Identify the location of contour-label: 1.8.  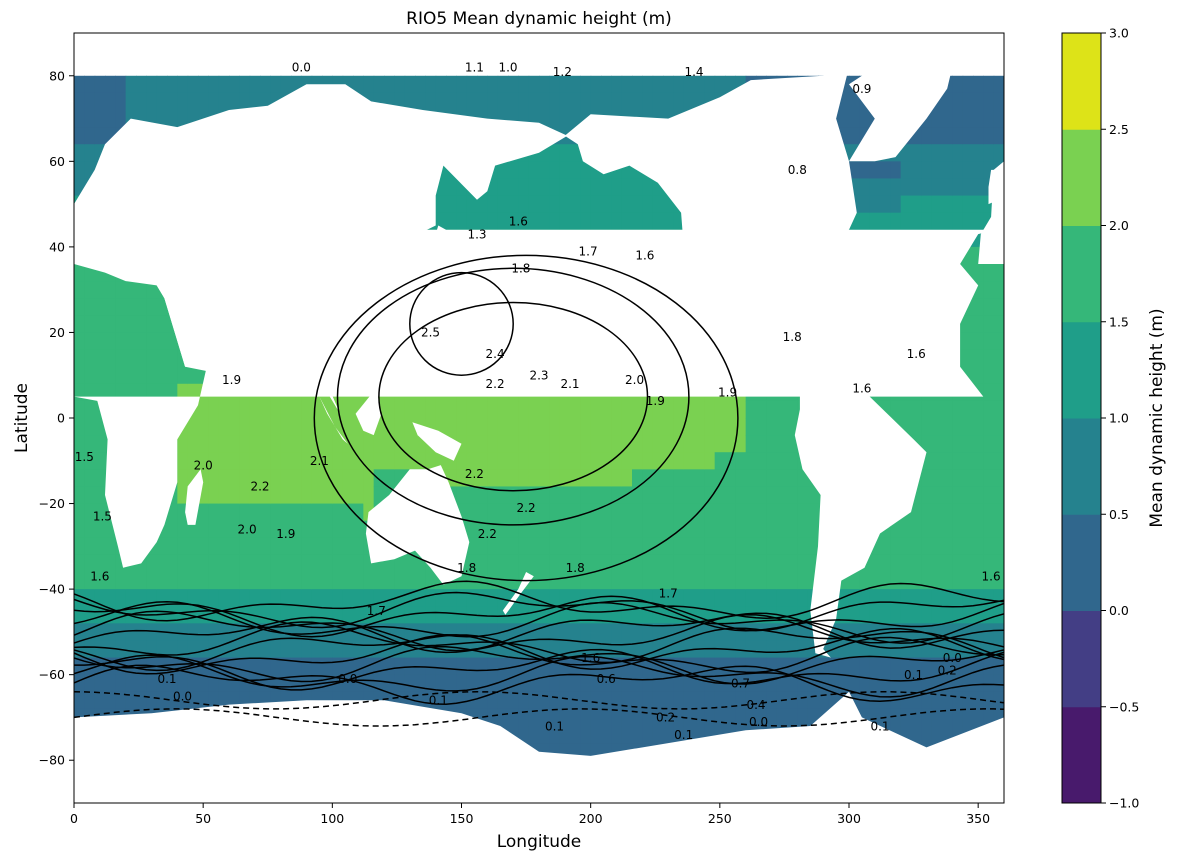
(575, 568).